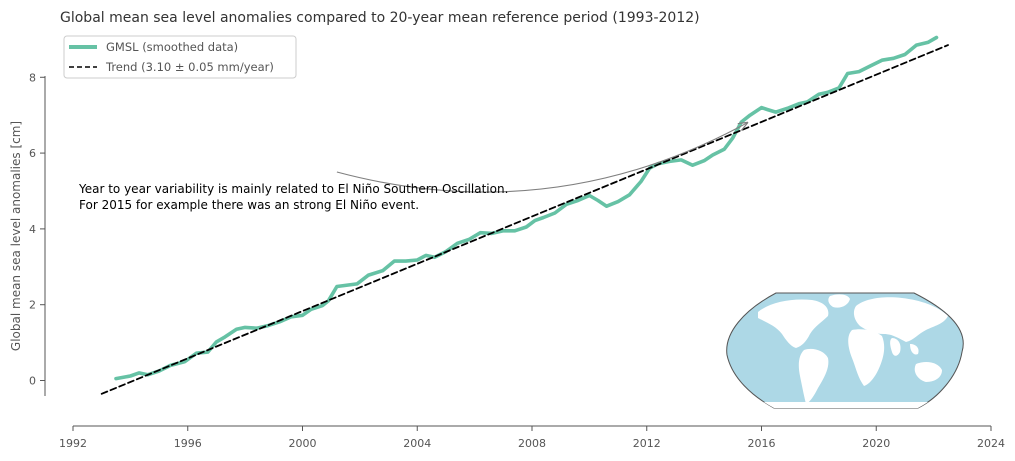  Describe the element at coordinates (73, 443) in the screenshot. I see `x-tick-label: 1992` at that location.